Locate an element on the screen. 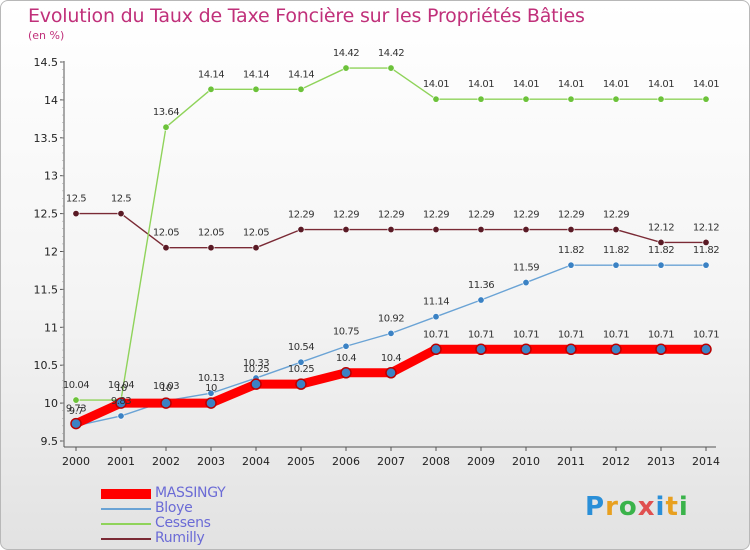  y-tick-label: 11.5 is located at coordinates (46, 289).